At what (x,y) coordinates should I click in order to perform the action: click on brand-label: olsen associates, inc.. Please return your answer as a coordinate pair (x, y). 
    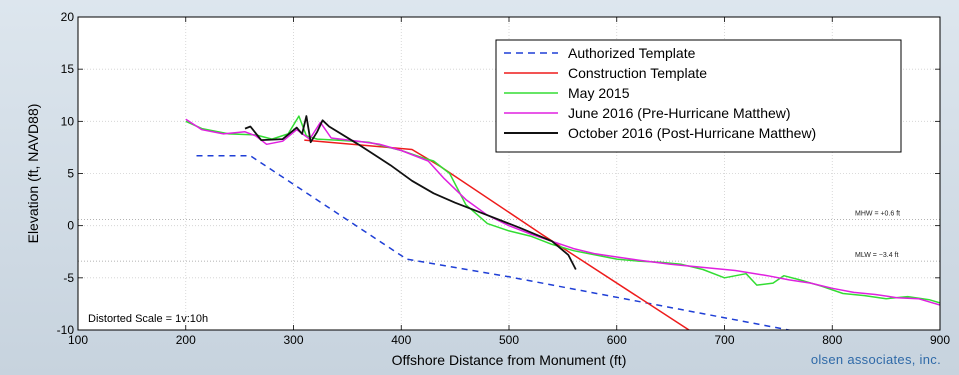
    Looking at the image, I should click on (875, 359).